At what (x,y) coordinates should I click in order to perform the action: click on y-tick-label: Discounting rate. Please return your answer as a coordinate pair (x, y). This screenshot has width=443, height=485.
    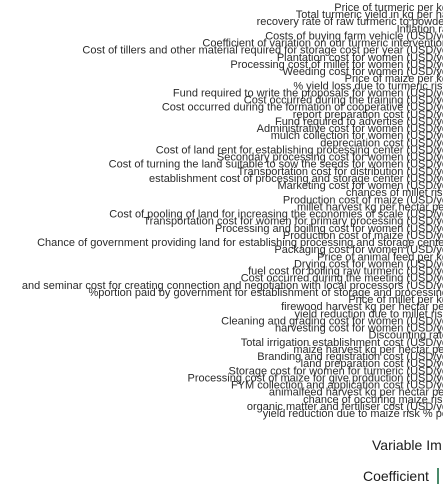
    Looking at the image, I should click on (406, 336).